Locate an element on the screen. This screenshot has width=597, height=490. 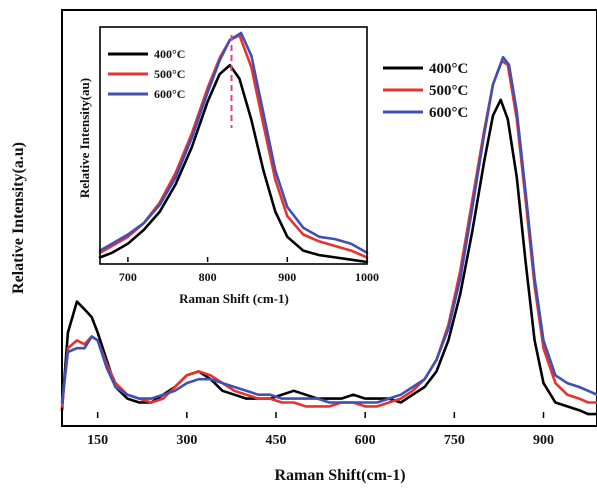
inset-legend-label: 600°C is located at coordinates (169, 94).